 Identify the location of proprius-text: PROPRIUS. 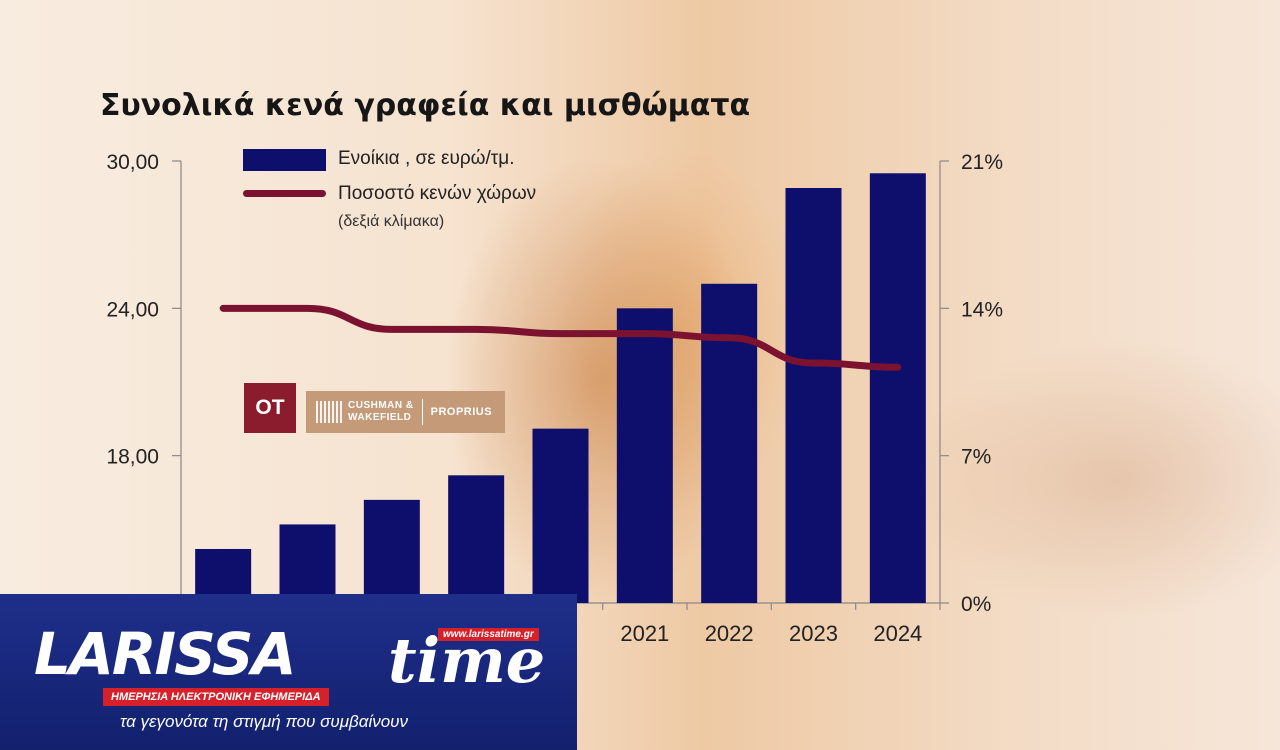
(461, 412).